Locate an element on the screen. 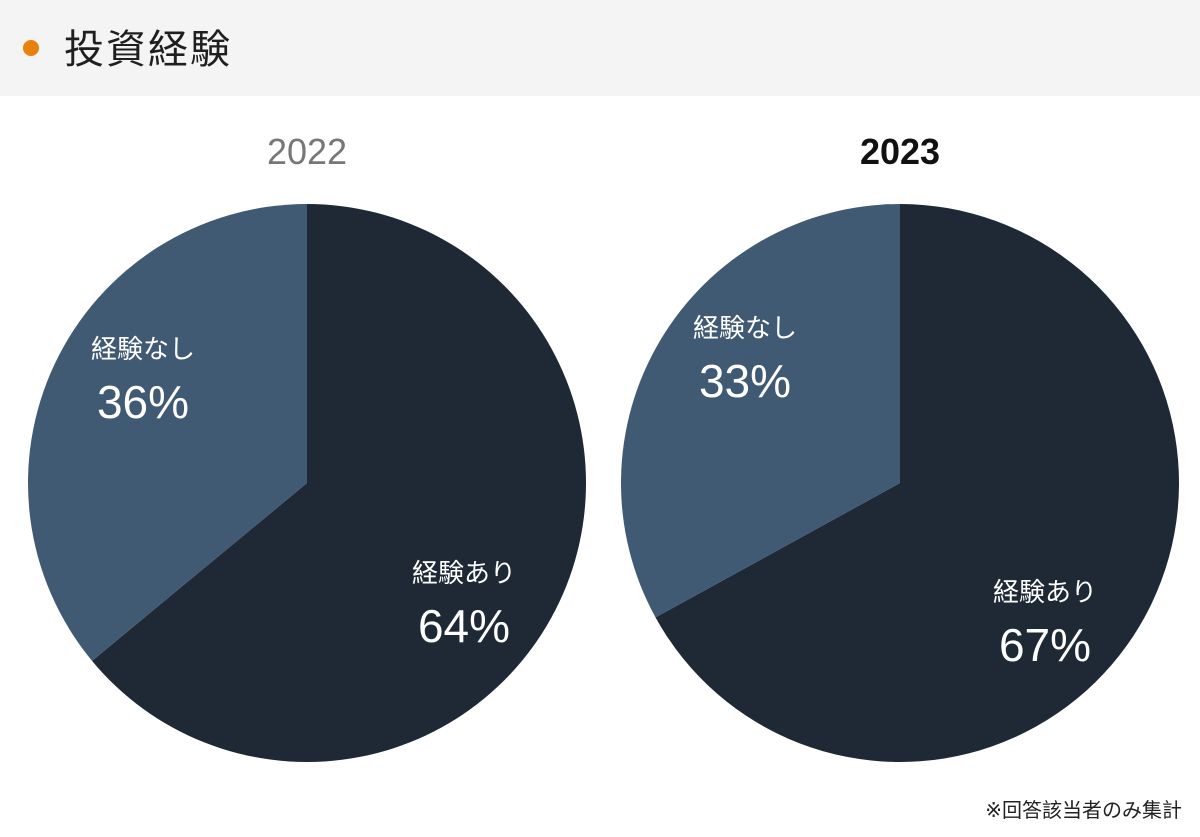 The width and height of the screenshot is (1200, 837). slice-value-label: 67% is located at coordinates (1045, 645).